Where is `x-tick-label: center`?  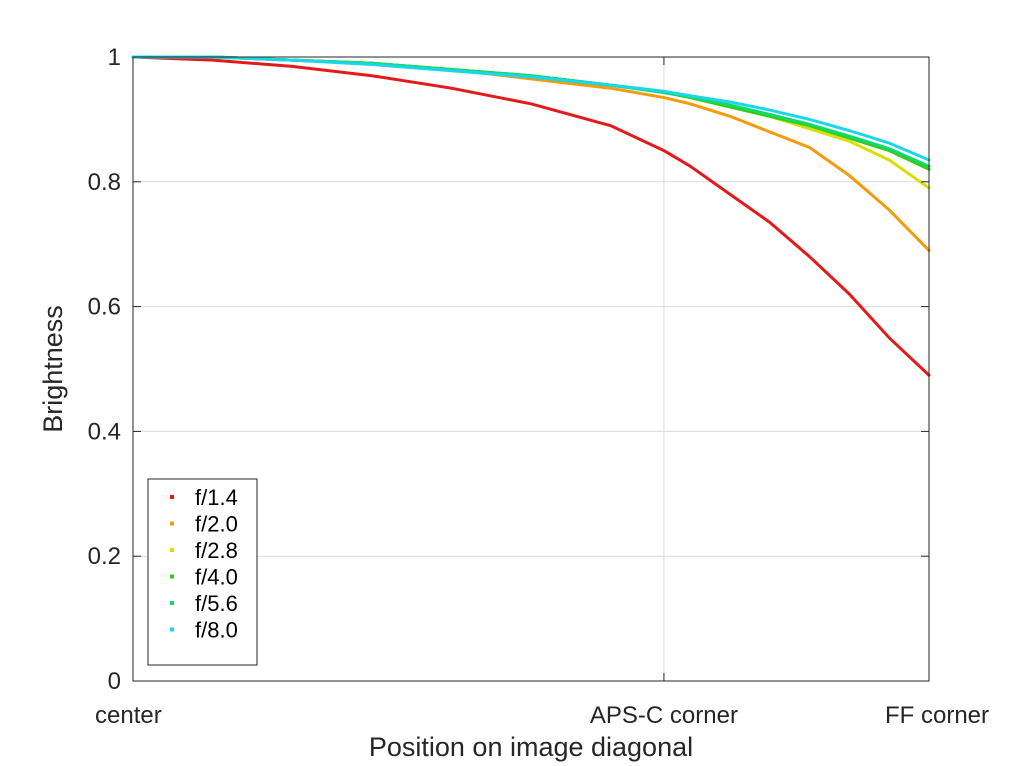
x-tick-label: center is located at coordinates (128, 715).